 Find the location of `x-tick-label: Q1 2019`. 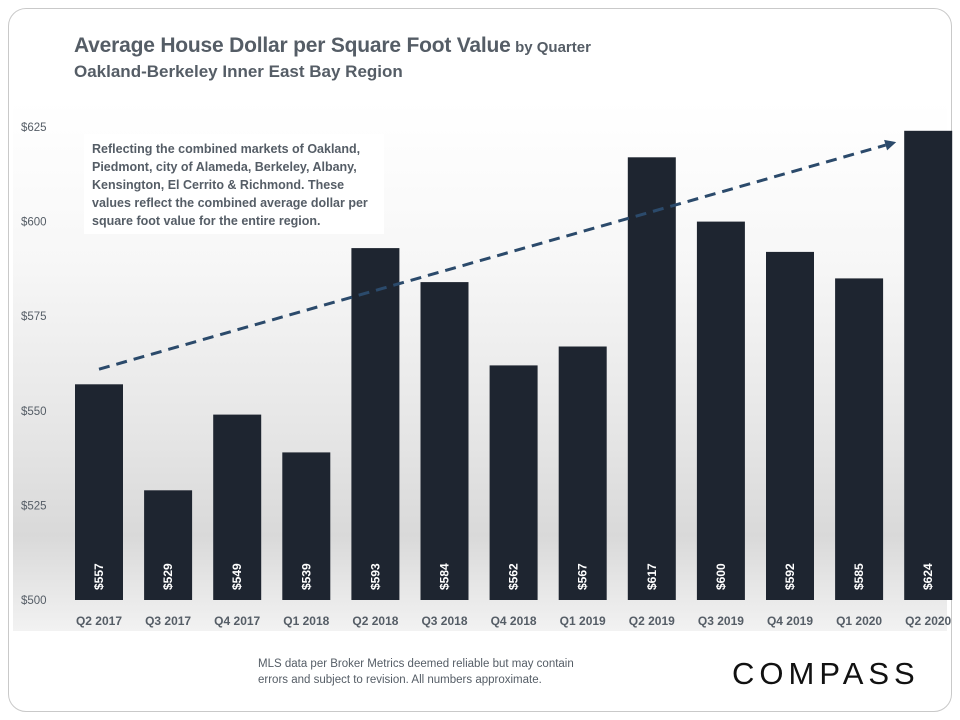

x-tick-label: Q1 2019 is located at coordinates (583, 621).